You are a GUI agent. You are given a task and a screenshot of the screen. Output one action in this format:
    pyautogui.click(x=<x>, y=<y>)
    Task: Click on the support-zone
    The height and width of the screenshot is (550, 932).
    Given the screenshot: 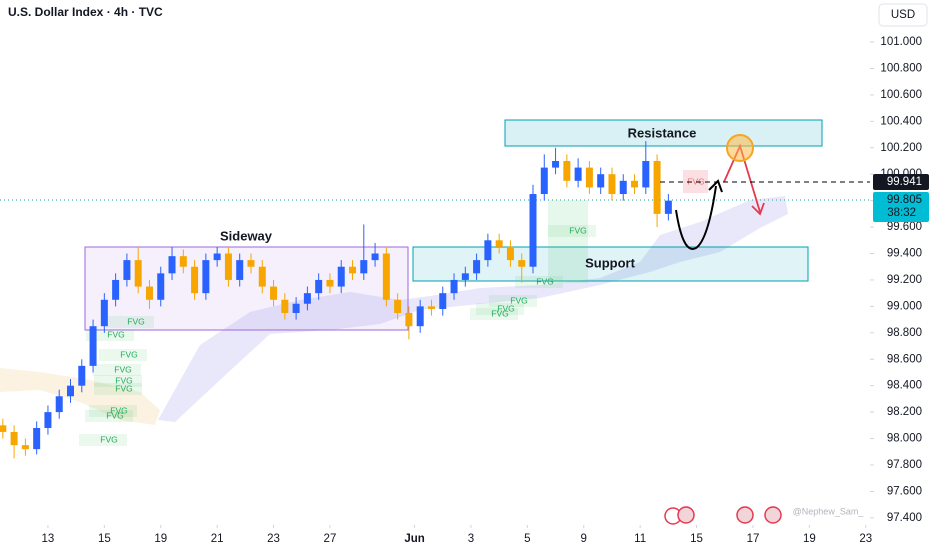 What is the action you would take?
    pyautogui.click(x=610, y=264)
    